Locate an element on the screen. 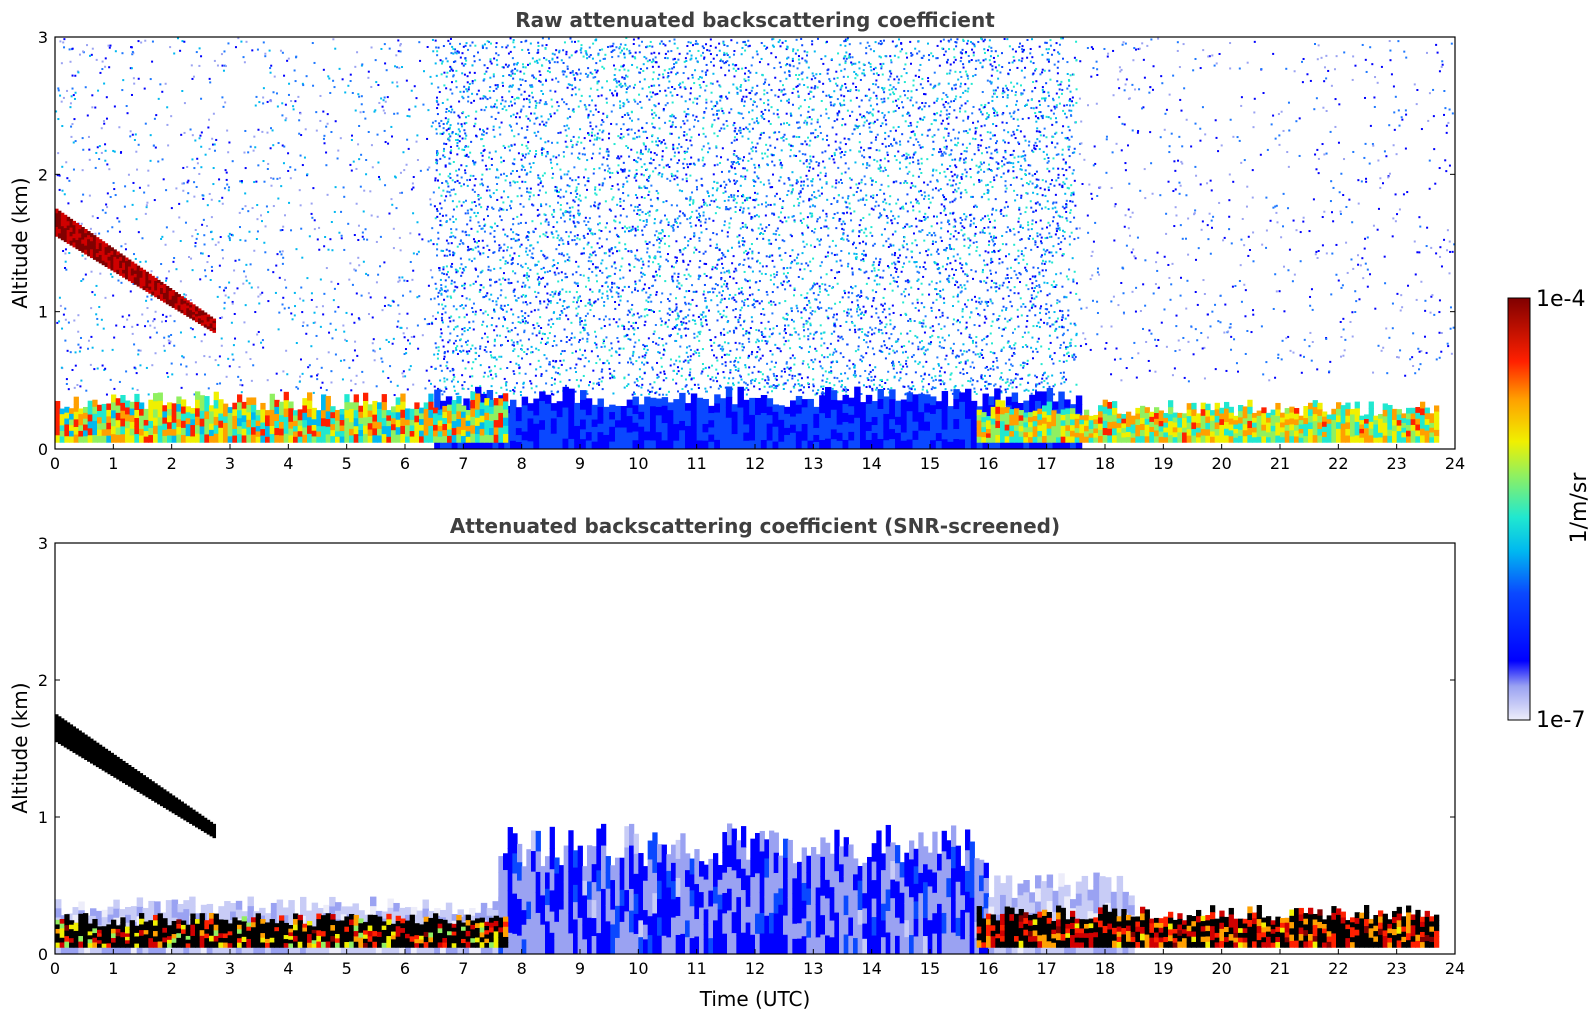 This screenshot has width=1595, height=1020. panel-screened-ylabel: Altitude (km) is located at coordinates (20, 747).